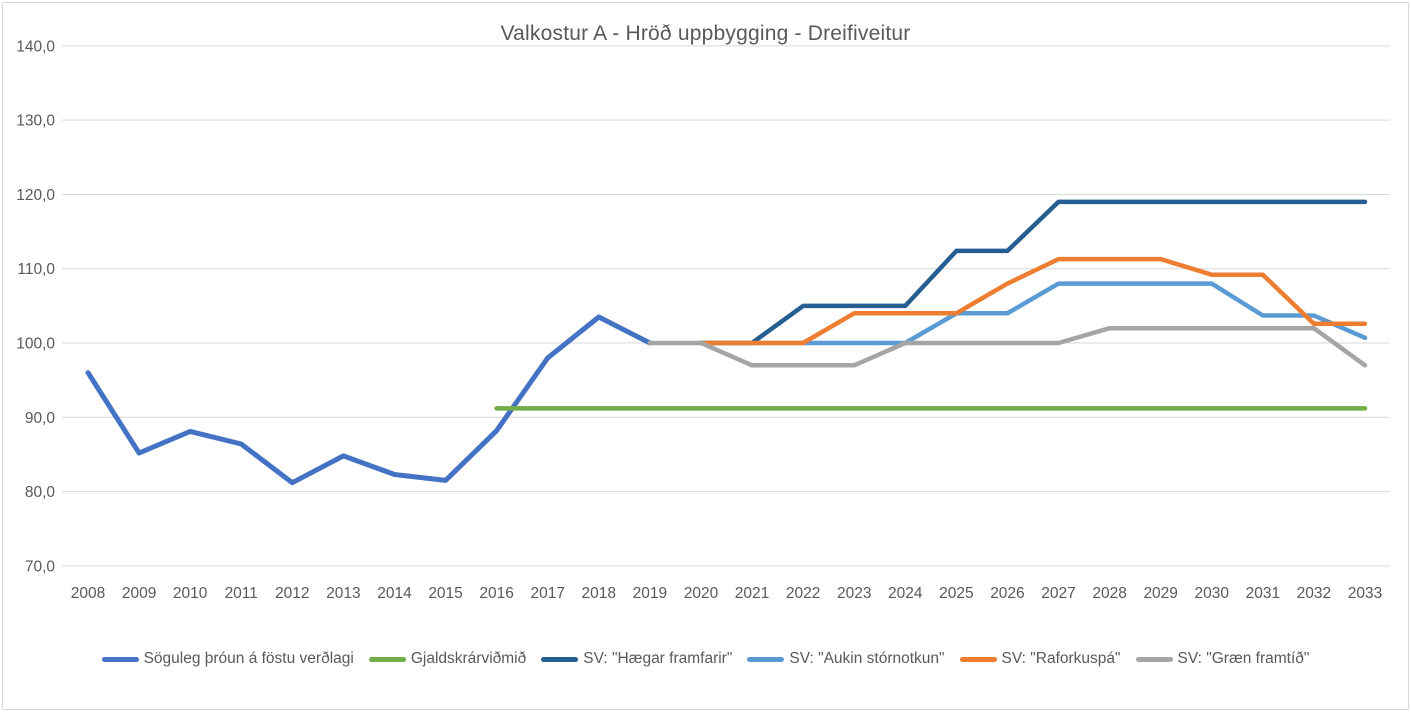 Image resolution: width=1411 pixels, height=712 pixels. I want to click on x-axis-label: 2032, so click(1314, 593).